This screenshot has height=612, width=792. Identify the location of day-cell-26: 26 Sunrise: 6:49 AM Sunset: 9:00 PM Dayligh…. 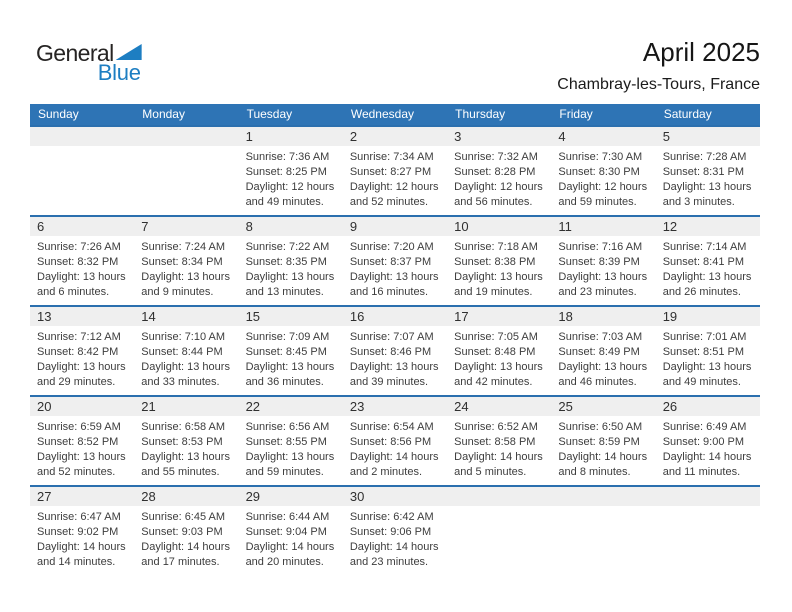
(707, 441).